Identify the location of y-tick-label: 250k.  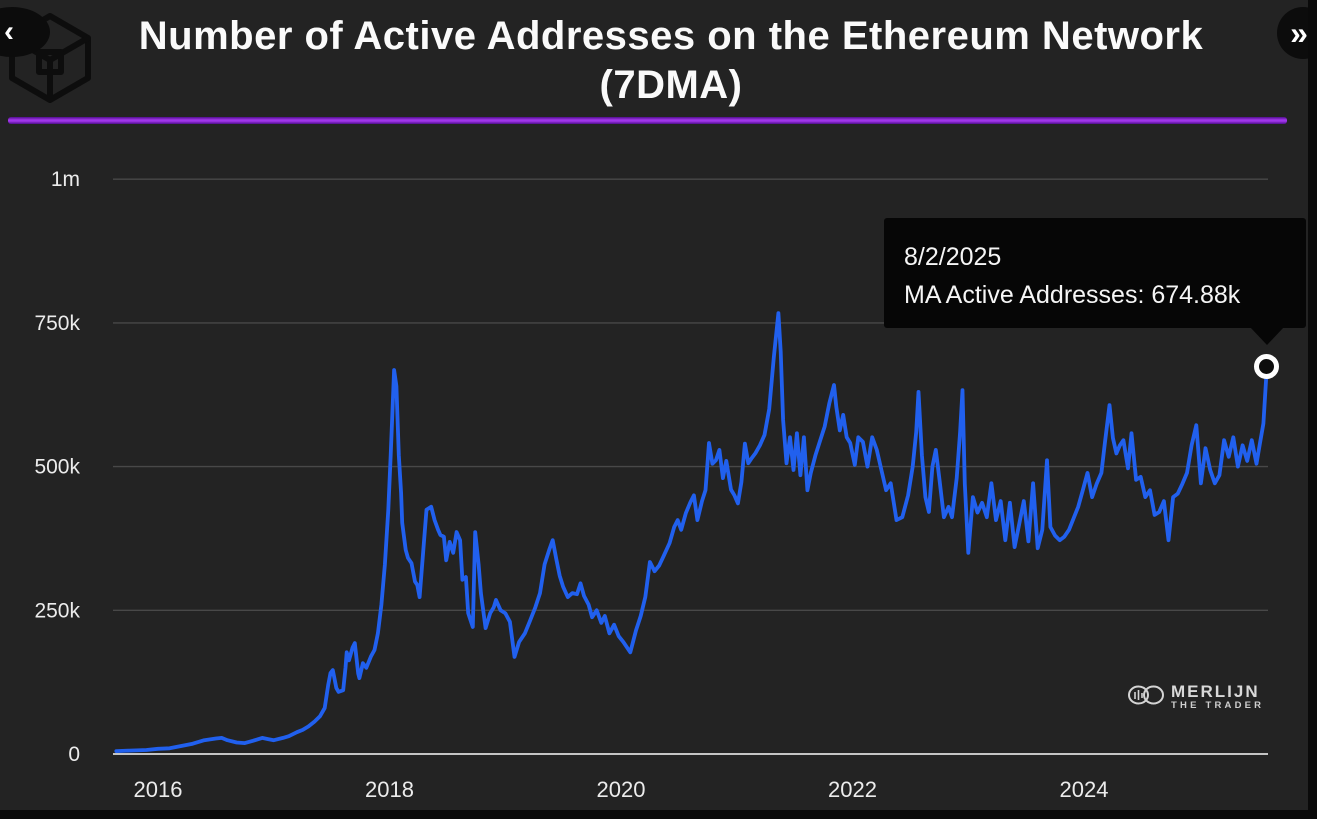
(57, 610).